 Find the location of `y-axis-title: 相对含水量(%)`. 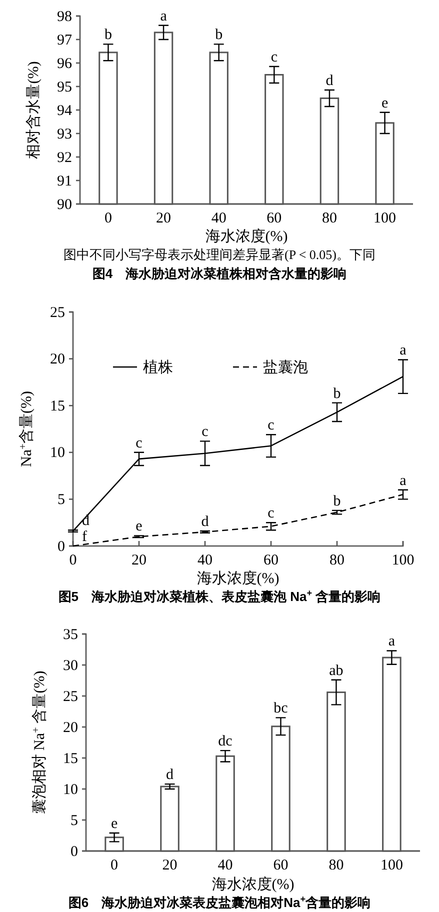

y-axis-title: 相对含水量(%) is located at coordinates (33, 110).